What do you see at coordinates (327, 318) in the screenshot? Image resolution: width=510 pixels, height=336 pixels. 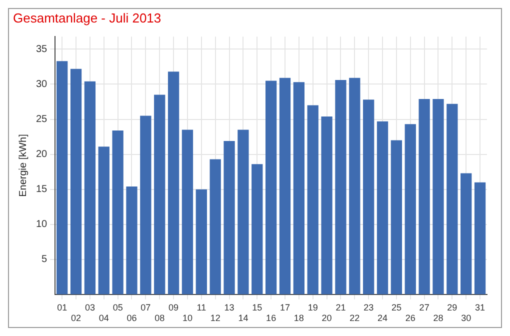 I see `x-tick-label: 20` at bounding box center [327, 318].